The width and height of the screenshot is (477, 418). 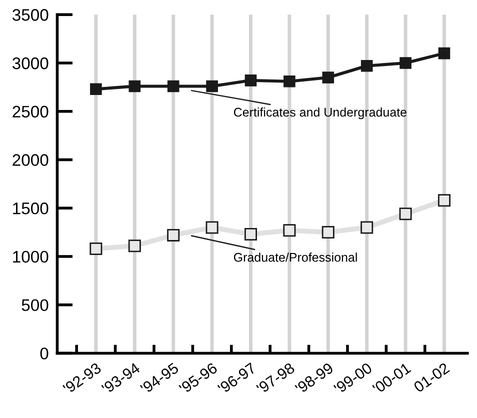 I want to click on y-tick-label: 2000, so click(x=30, y=160).